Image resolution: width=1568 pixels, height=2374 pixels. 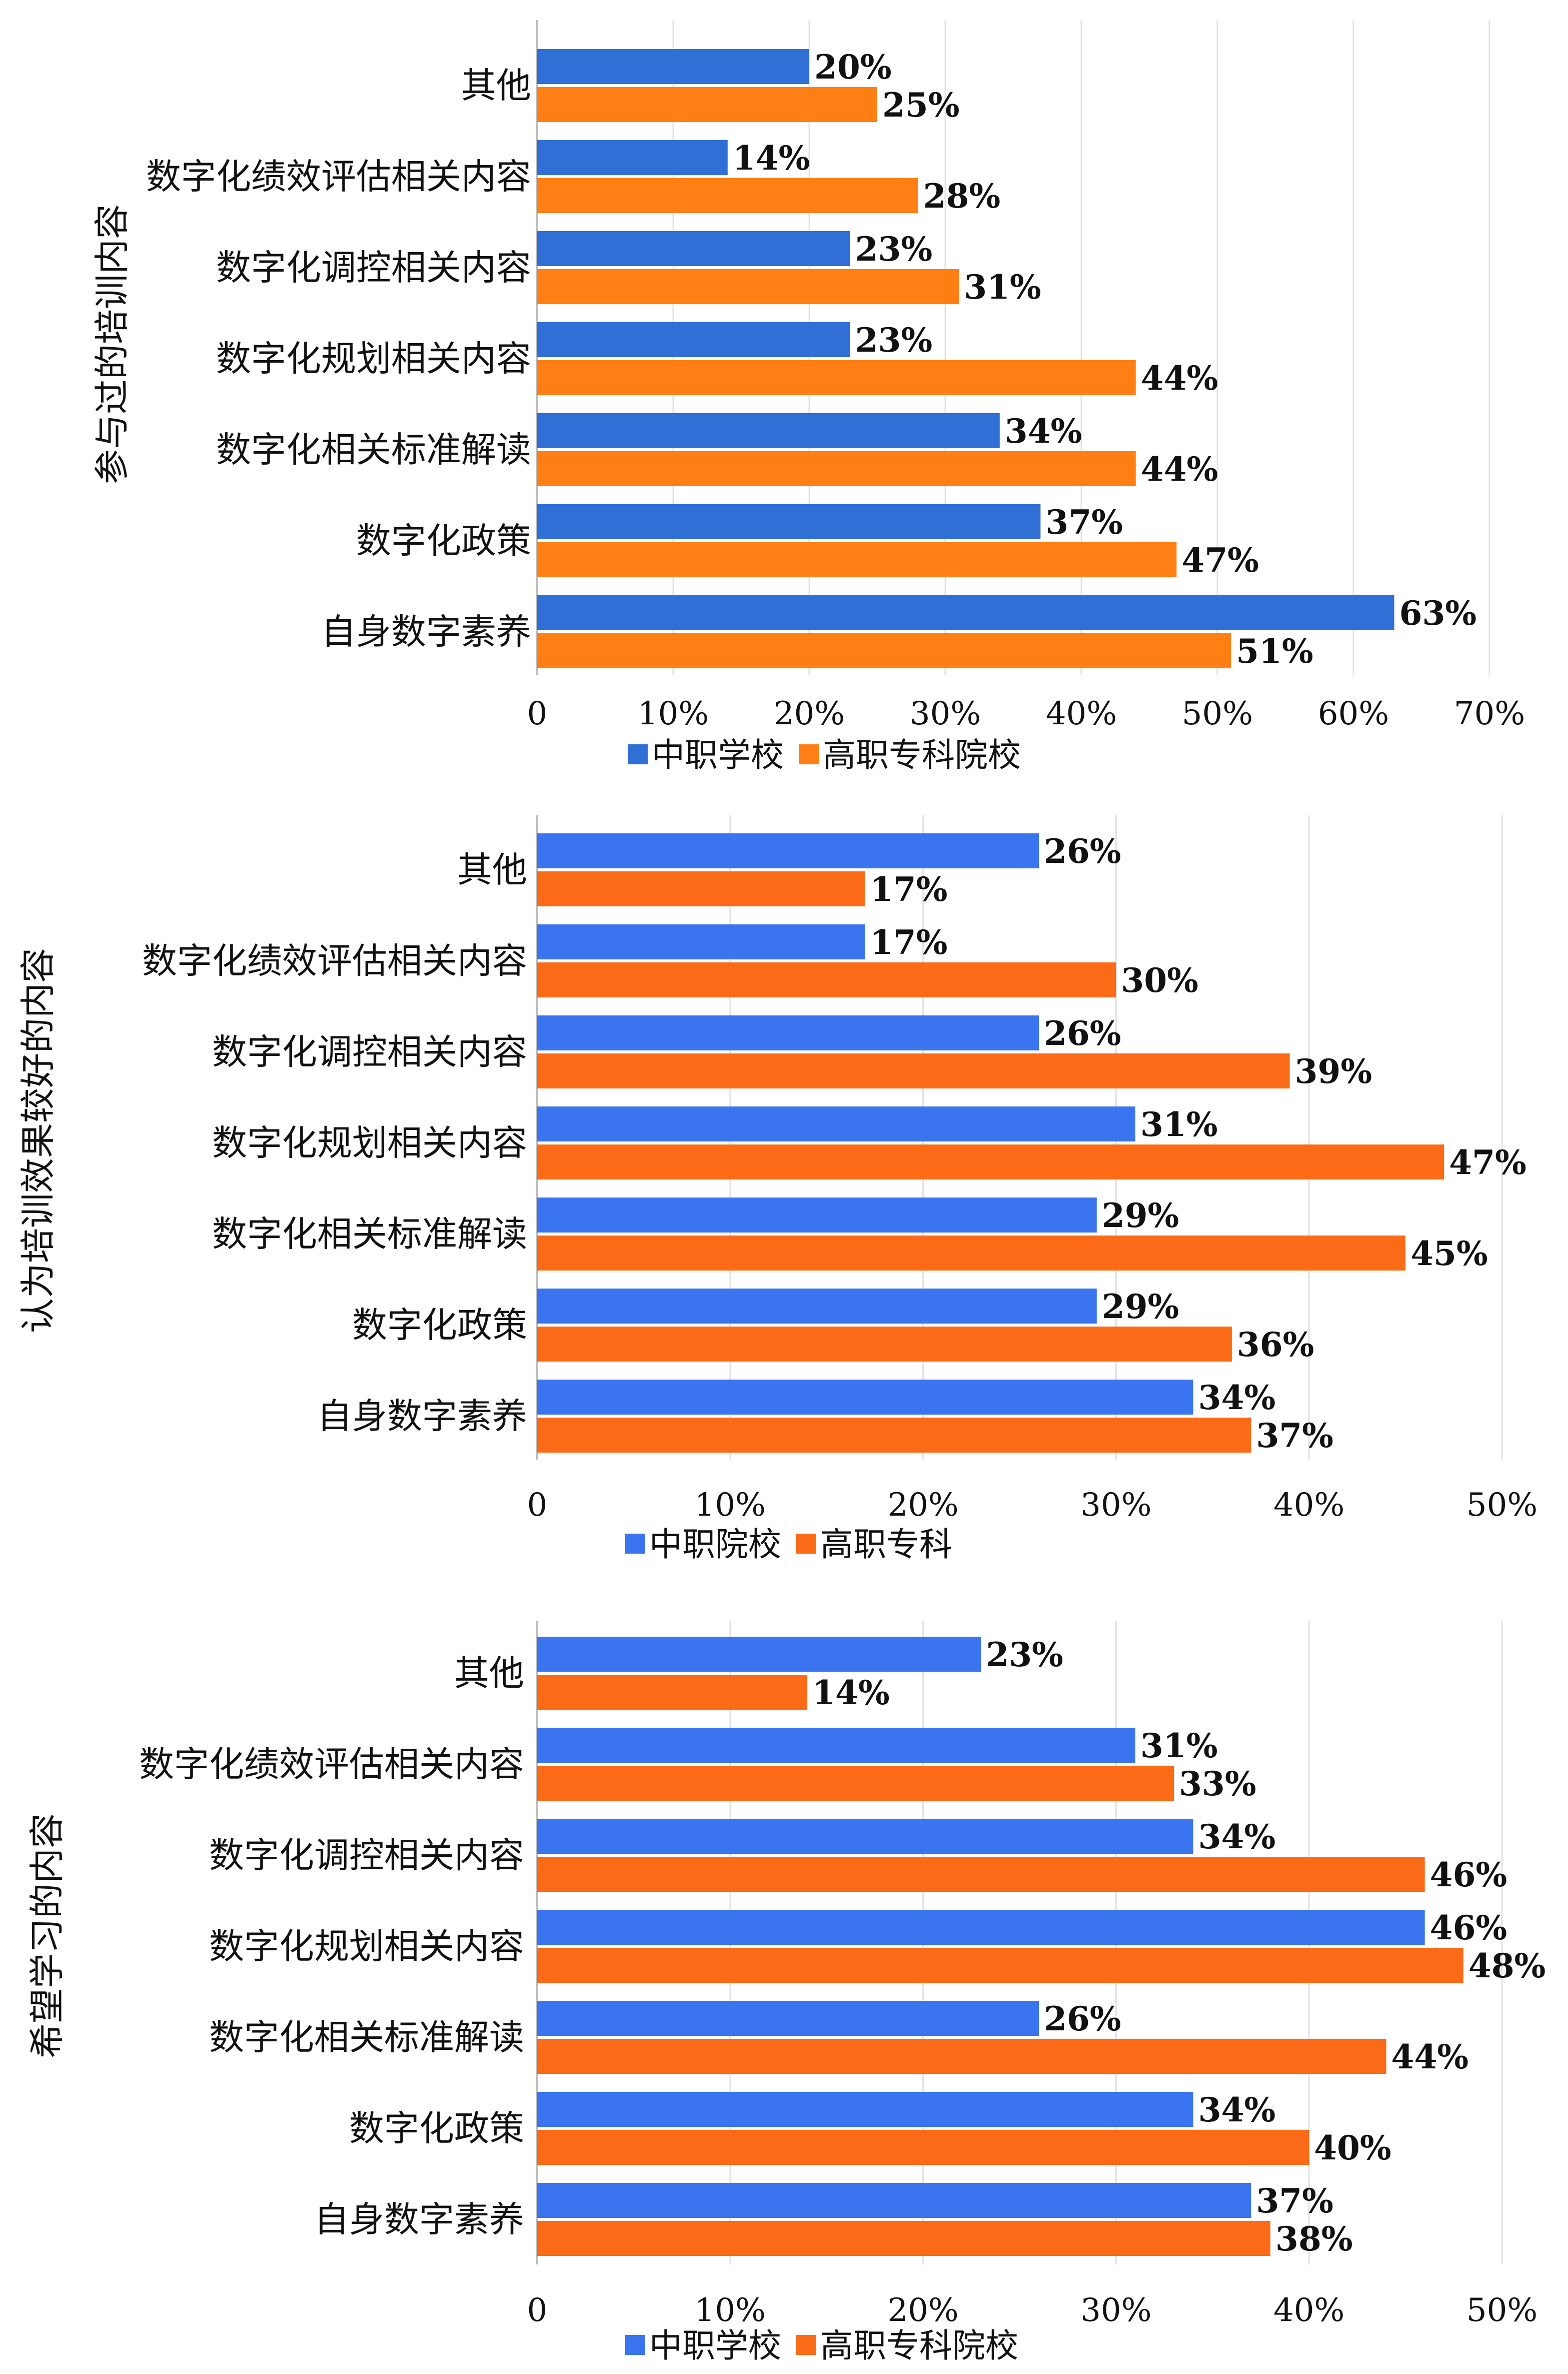 What do you see at coordinates (730, 1506) in the screenshot?
I see `x-tick-label: 10%` at bounding box center [730, 1506].